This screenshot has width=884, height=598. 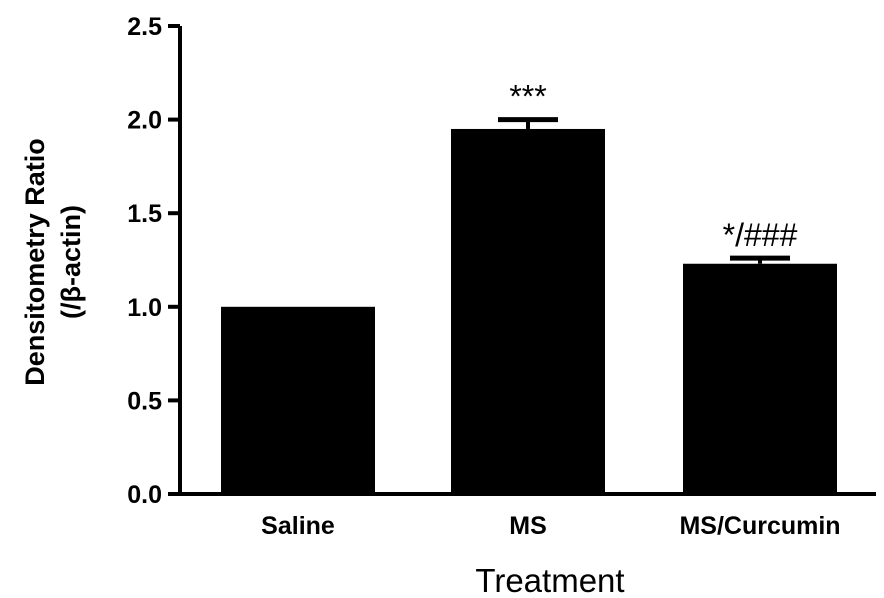 I want to click on x-axis-label: Treatment, so click(x=549, y=580).